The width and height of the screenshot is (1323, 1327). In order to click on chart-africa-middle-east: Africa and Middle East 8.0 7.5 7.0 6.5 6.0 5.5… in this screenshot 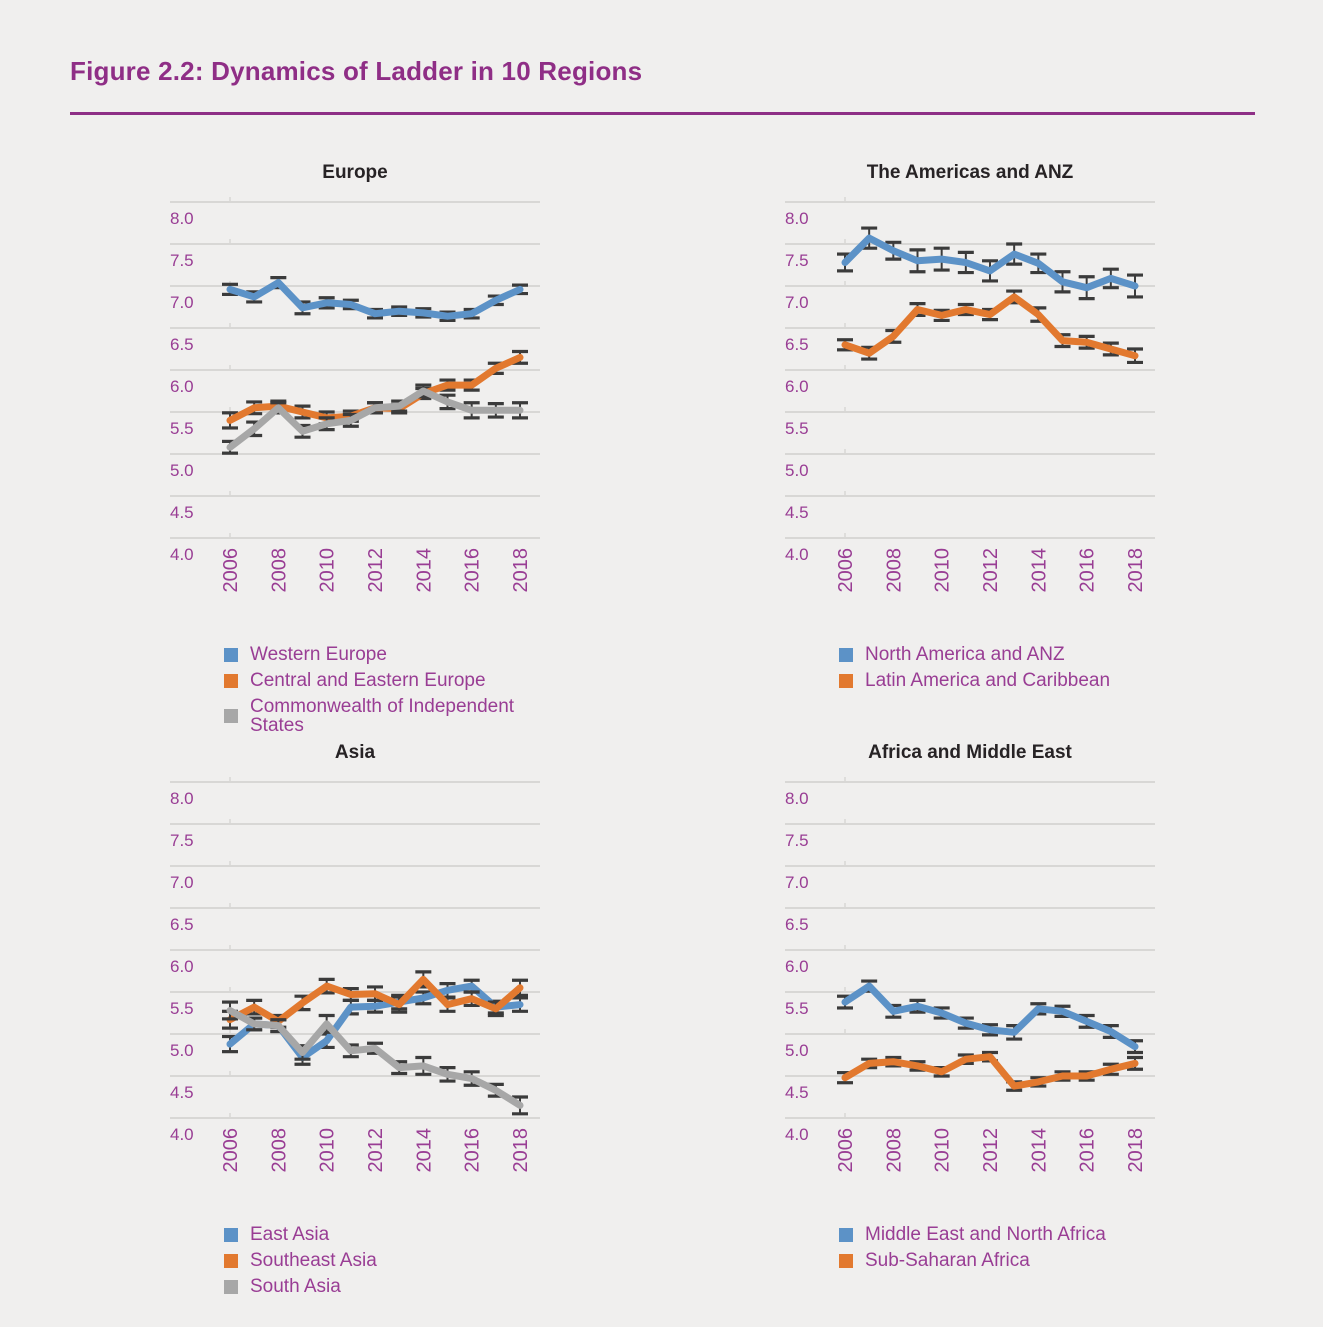, I will do `click(973, 1009)`.